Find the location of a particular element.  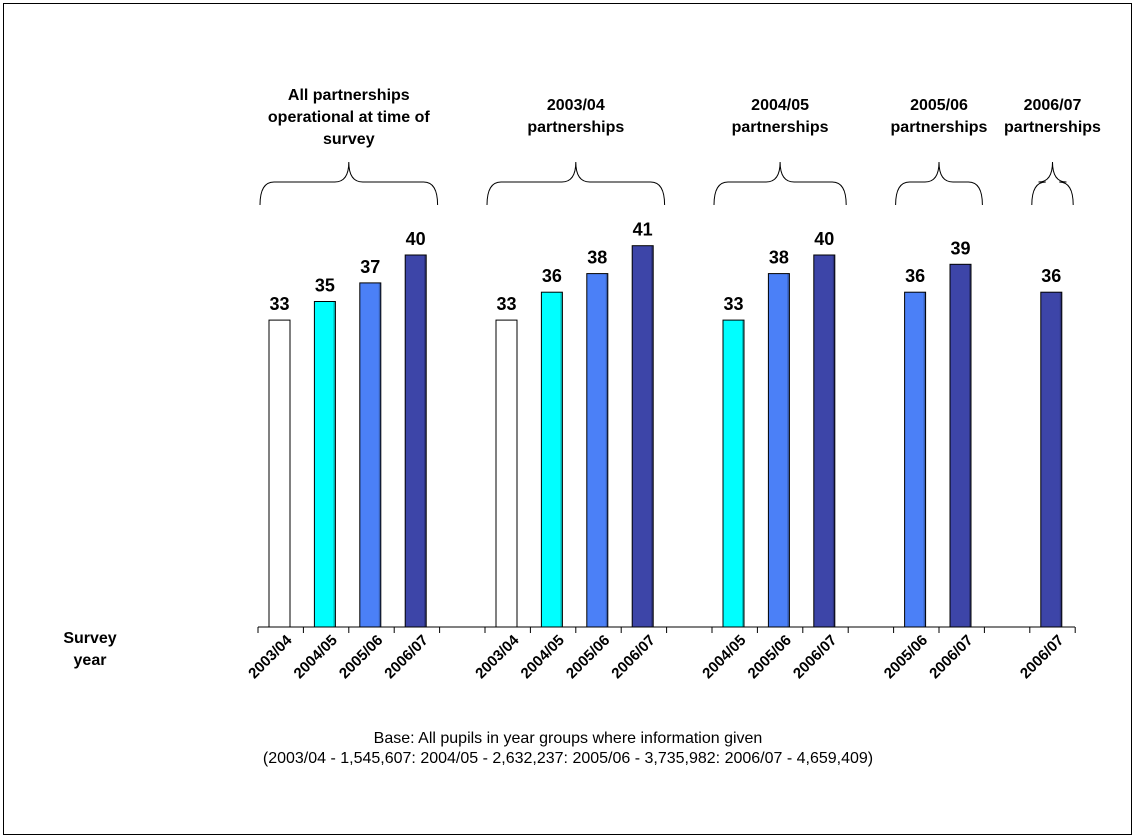

data-label: 35 is located at coordinates (325, 286).